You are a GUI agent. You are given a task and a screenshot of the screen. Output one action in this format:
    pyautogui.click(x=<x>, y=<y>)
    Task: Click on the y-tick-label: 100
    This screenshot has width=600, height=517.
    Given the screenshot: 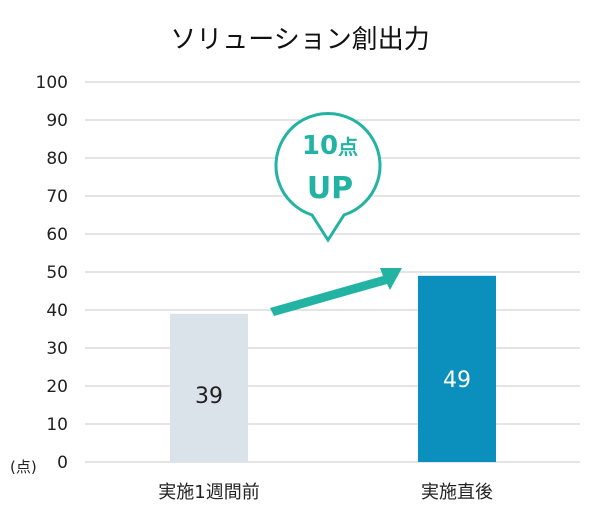 What is the action you would take?
    pyautogui.click(x=52, y=83)
    